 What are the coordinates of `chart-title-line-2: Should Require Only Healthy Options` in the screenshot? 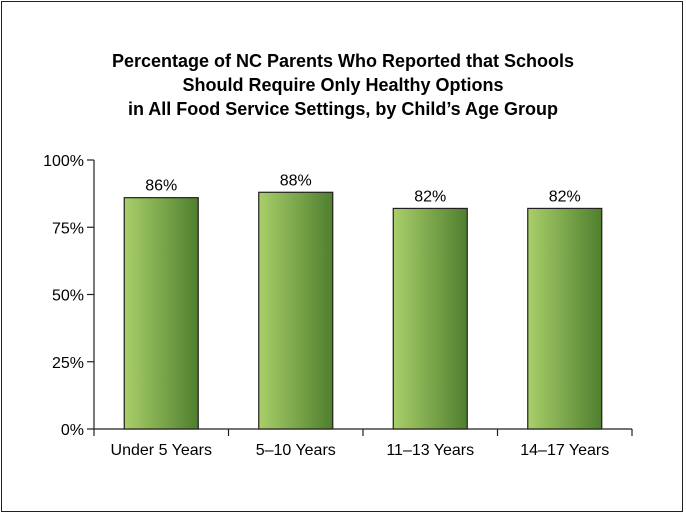 It's located at (343, 85).